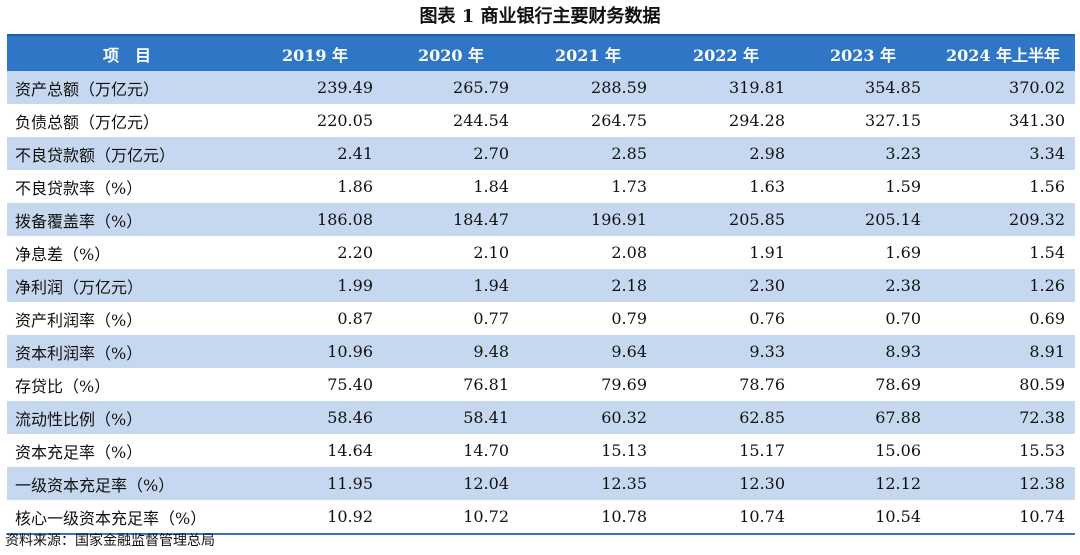 The width and height of the screenshot is (1080, 555). Describe the element at coordinates (863, 252) in the screenshot. I see `table-cell: 1.69` at that location.